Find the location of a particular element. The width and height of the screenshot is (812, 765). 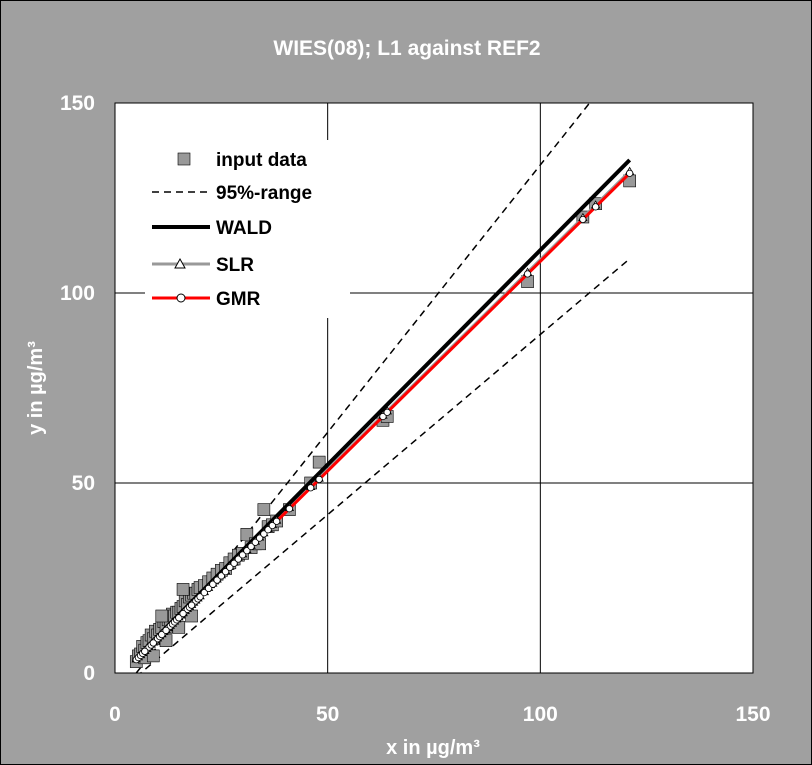

legend-triangle-icon is located at coordinates (180, 263).